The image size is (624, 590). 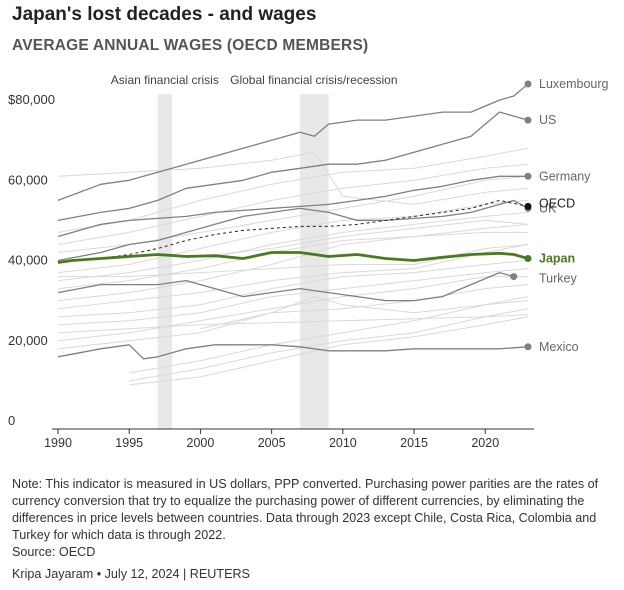 I want to click on y-tick-label-1: 20,000, so click(x=28, y=340).